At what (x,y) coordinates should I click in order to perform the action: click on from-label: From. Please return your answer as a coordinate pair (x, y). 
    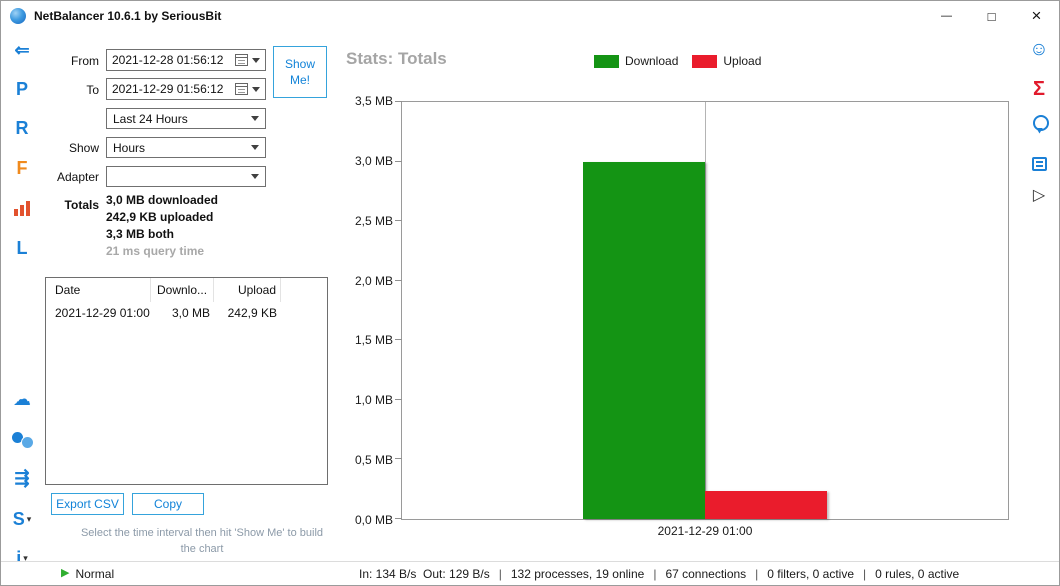
    Looking at the image, I should click on (85, 61).